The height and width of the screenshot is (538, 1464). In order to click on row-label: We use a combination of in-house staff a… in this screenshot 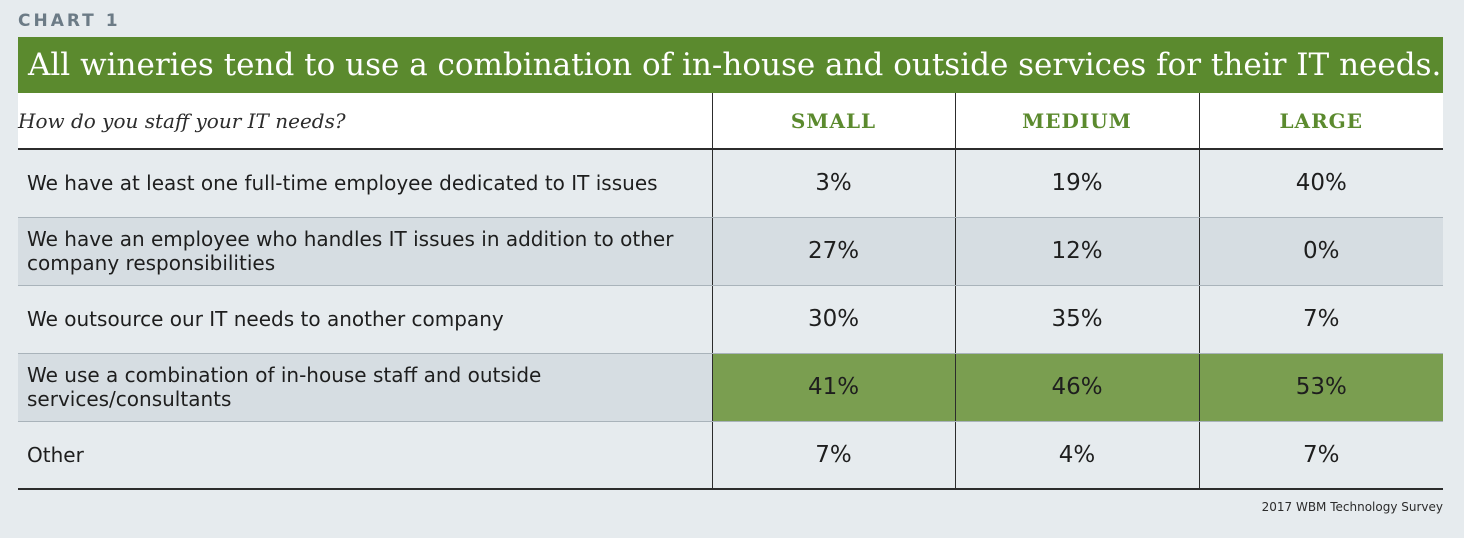, I will do `click(365, 387)`.